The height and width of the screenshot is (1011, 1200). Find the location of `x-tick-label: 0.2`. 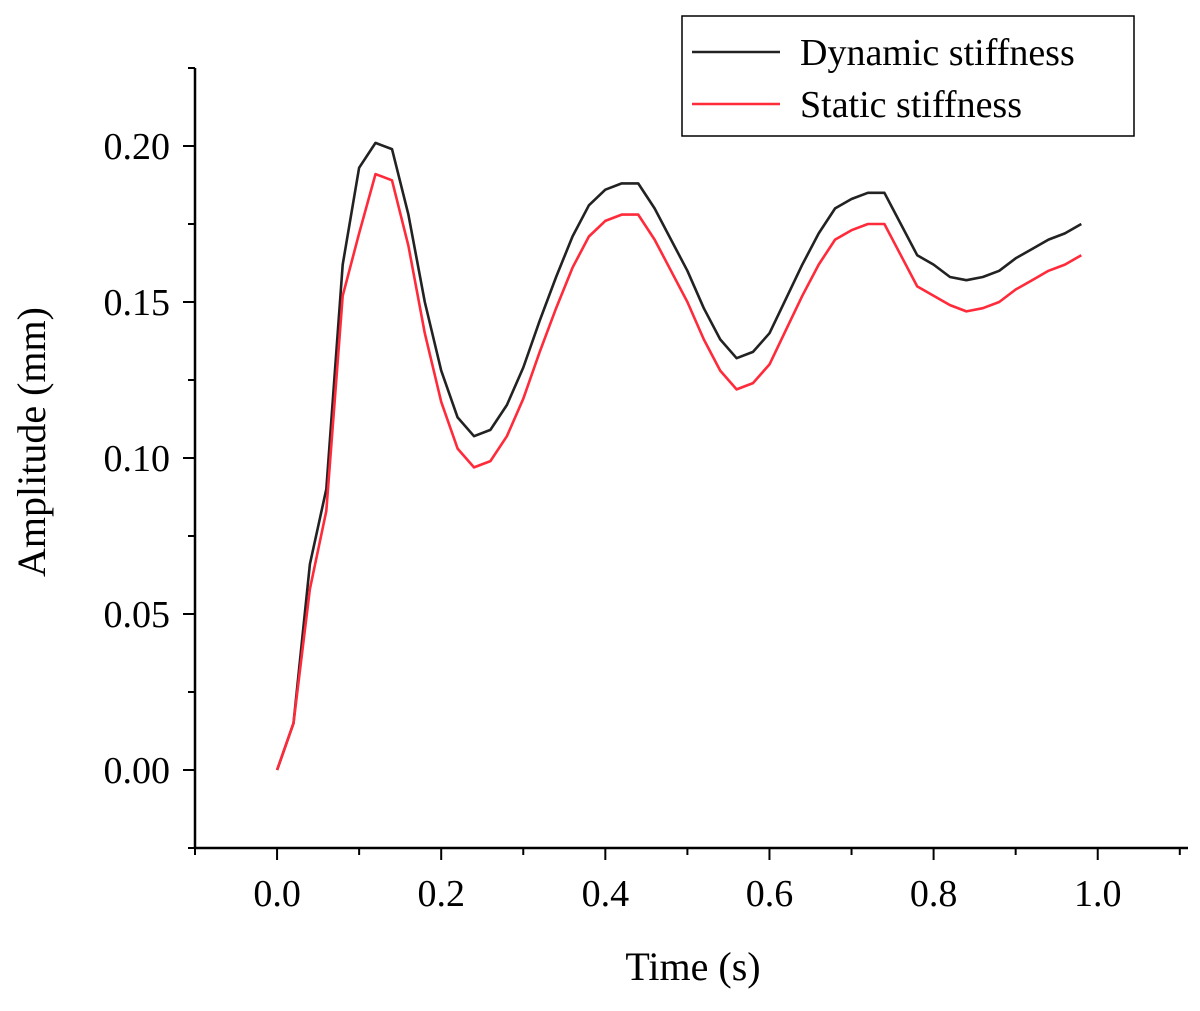

x-tick-label: 0.2 is located at coordinates (441, 894).